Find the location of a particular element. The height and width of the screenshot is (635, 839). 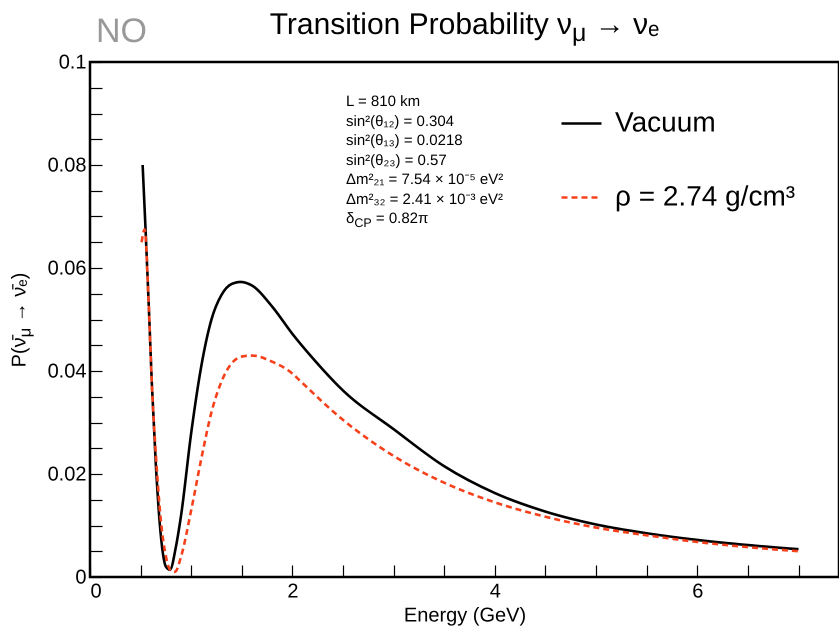

x-tick-label: 0 is located at coordinates (96, 591).